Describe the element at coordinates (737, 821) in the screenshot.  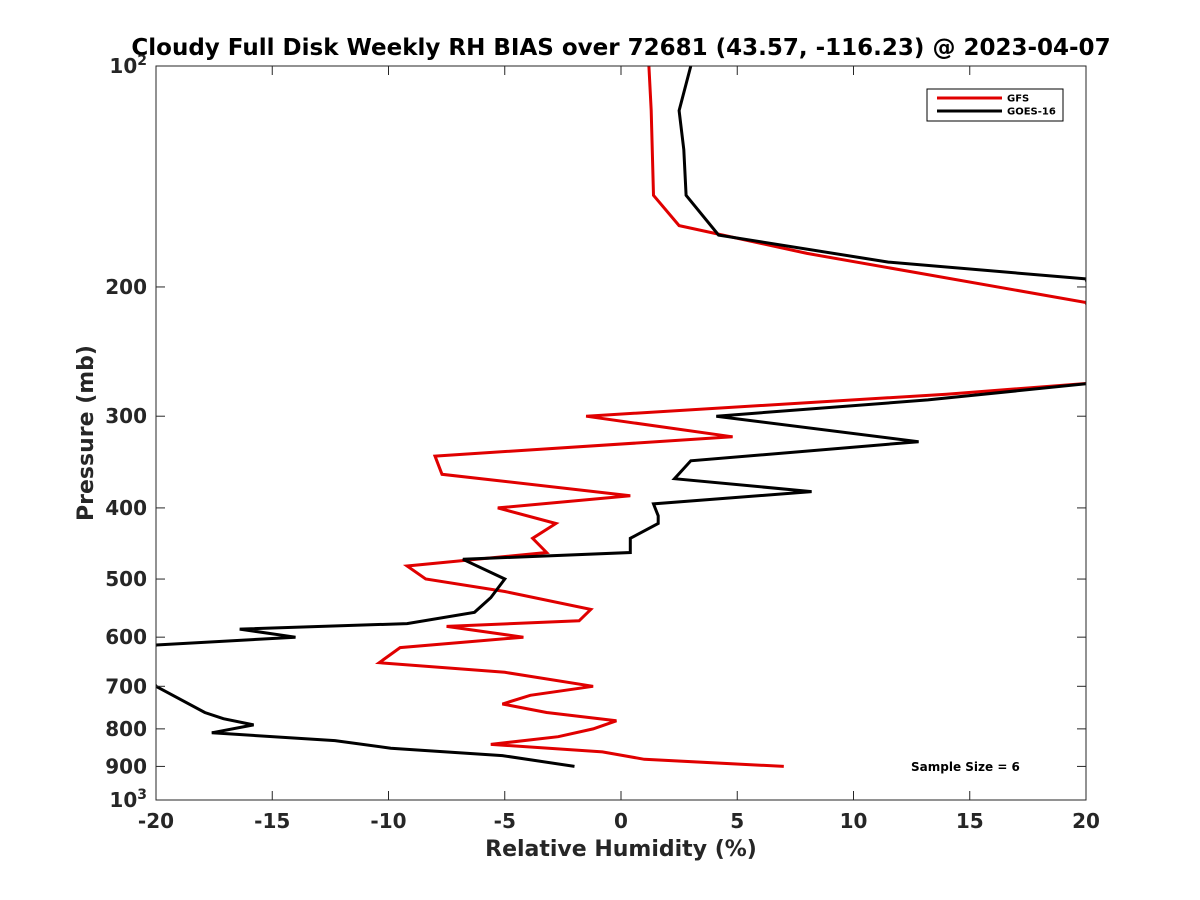
I see `x-tick-label: 5` at that location.